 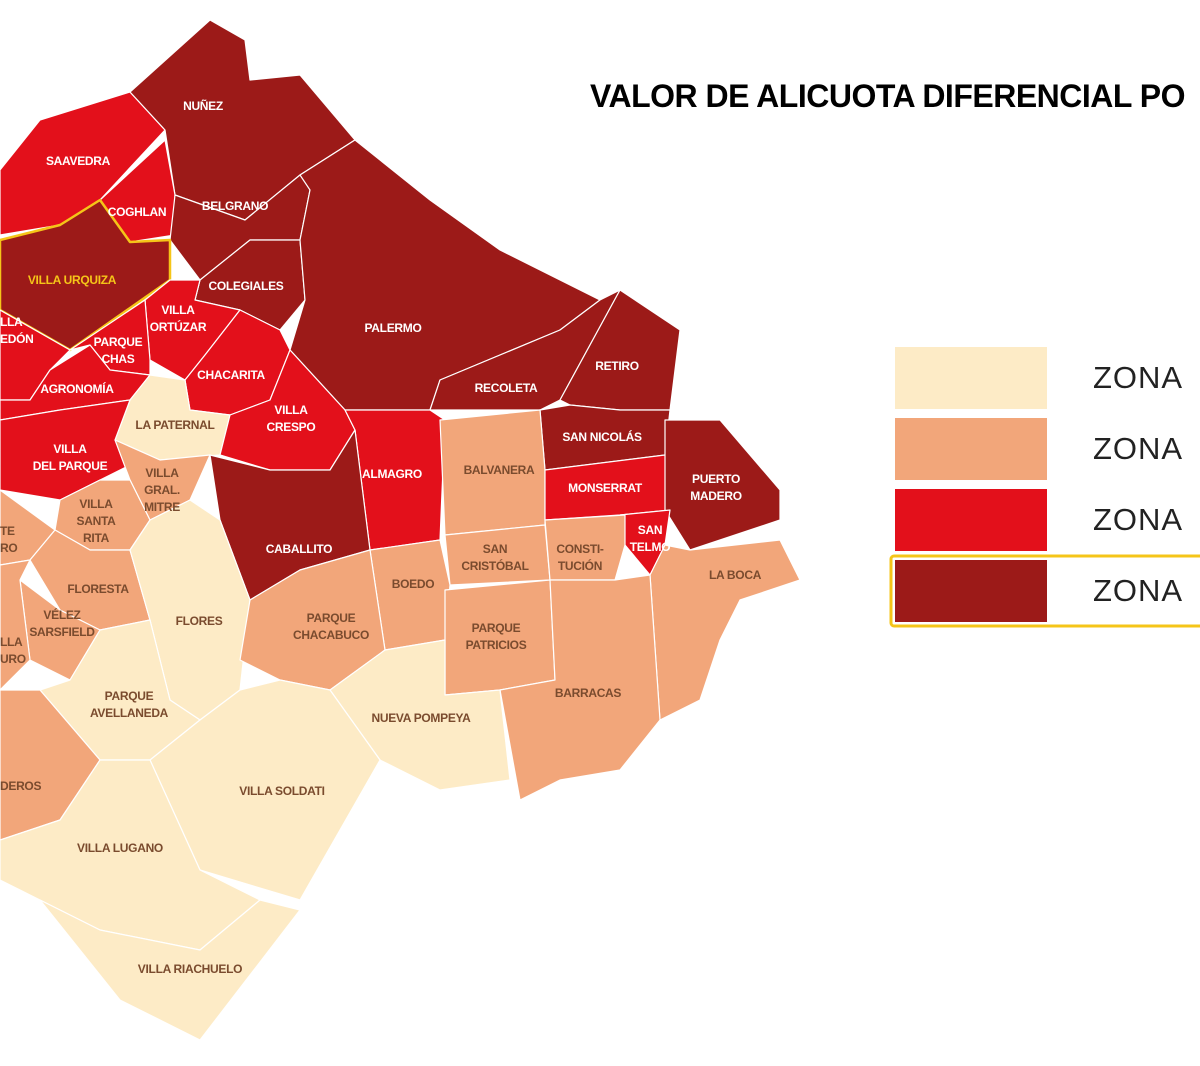 What do you see at coordinates (96, 538) in the screenshot?
I see `neighborhood-label: RITA` at bounding box center [96, 538].